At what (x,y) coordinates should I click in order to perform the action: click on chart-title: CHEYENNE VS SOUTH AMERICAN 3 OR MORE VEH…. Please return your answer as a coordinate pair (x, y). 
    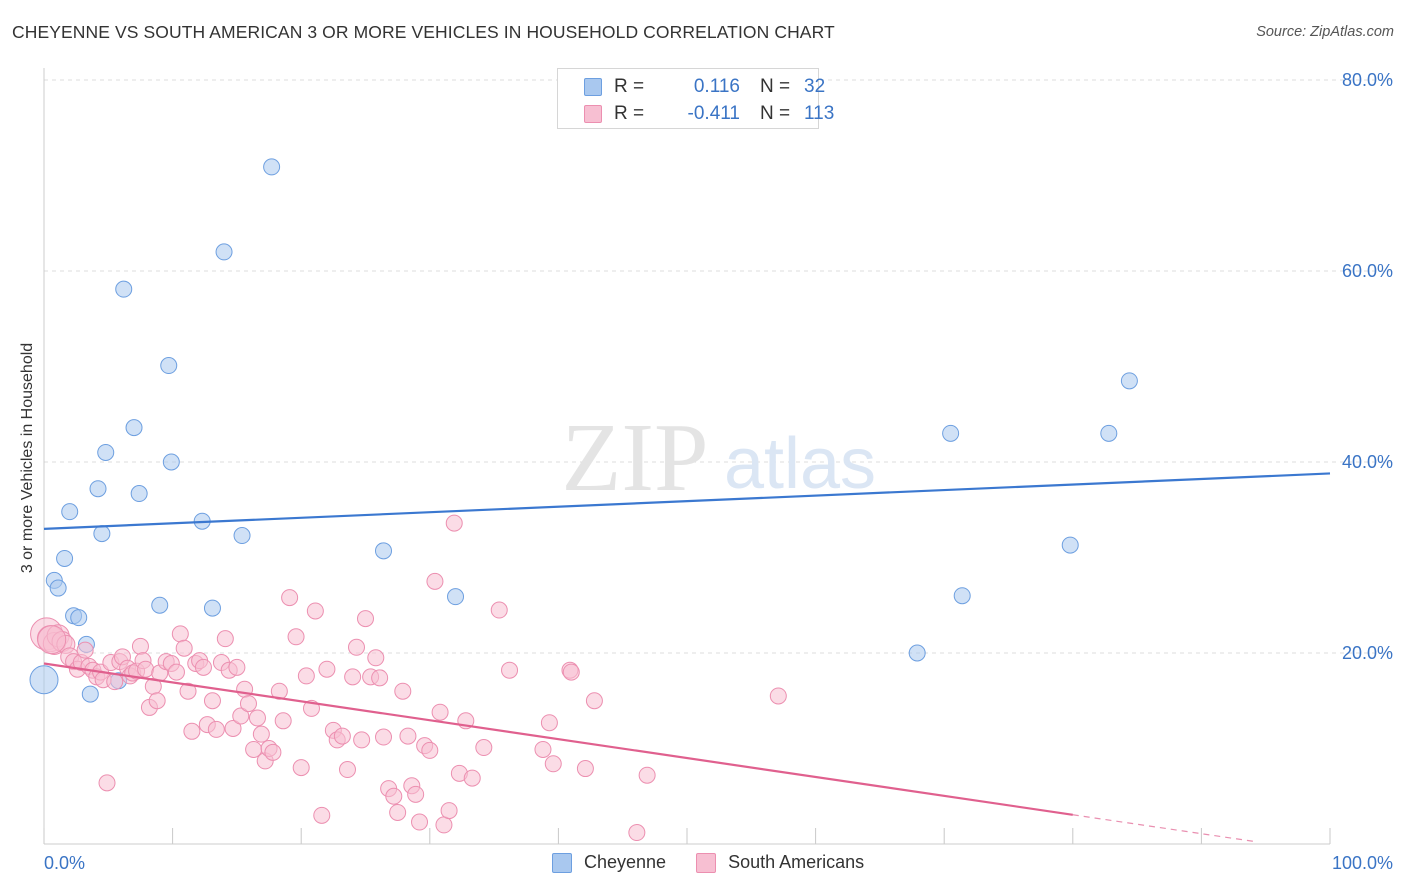
    Looking at the image, I should click on (423, 32).